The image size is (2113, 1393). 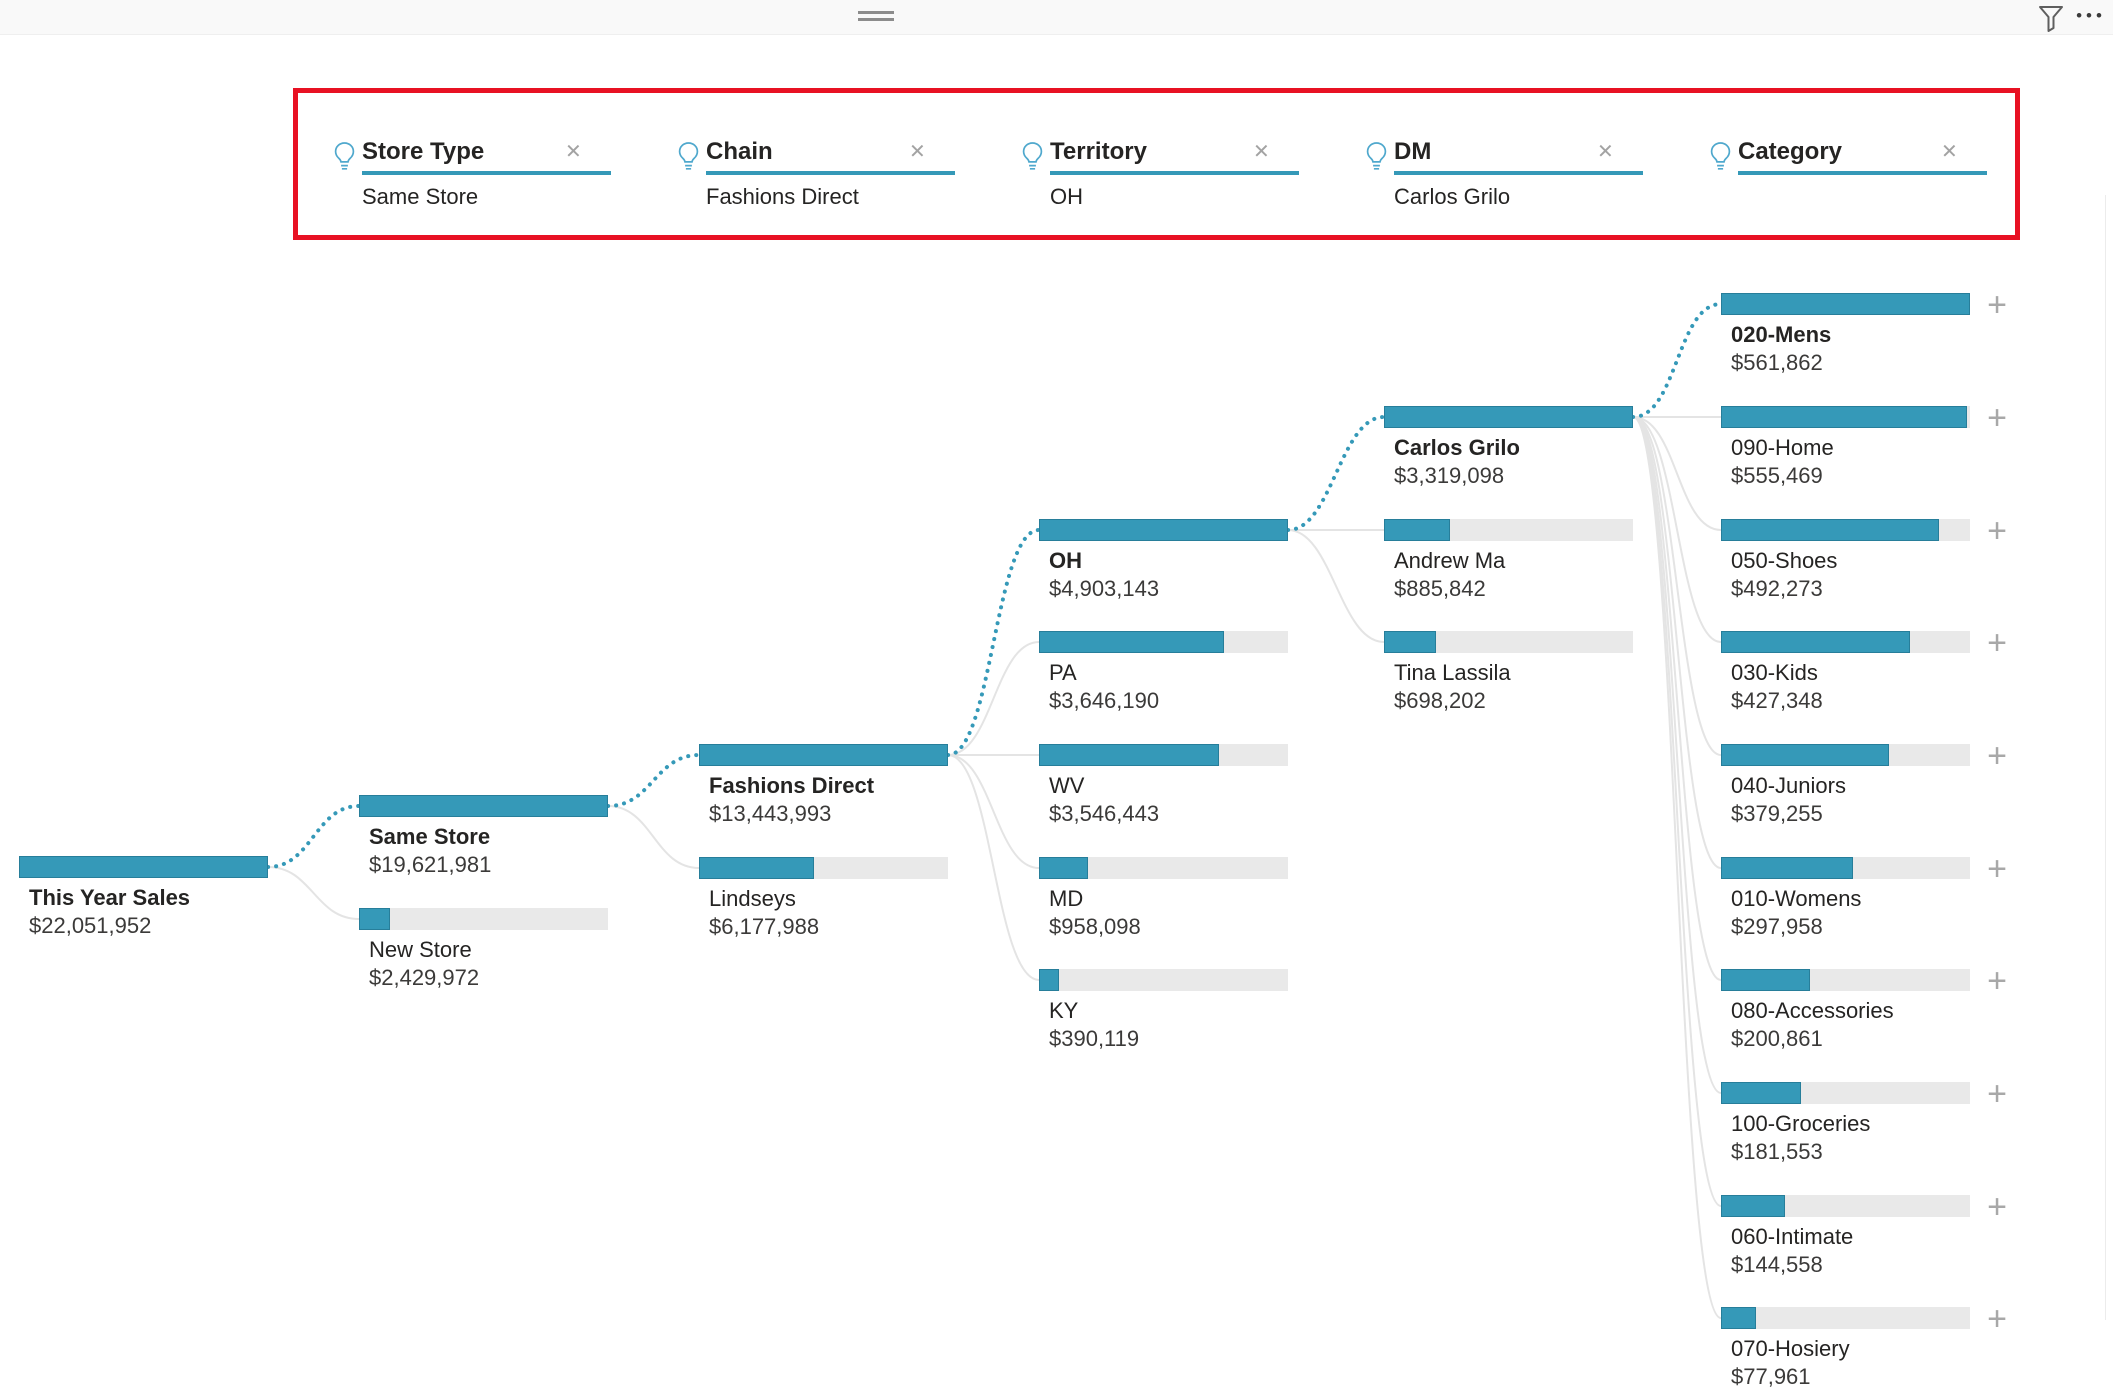 What do you see at coordinates (1777, 813) in the screenshot?
I see `node-value: $379,255` at bounding box center [1777, 813].